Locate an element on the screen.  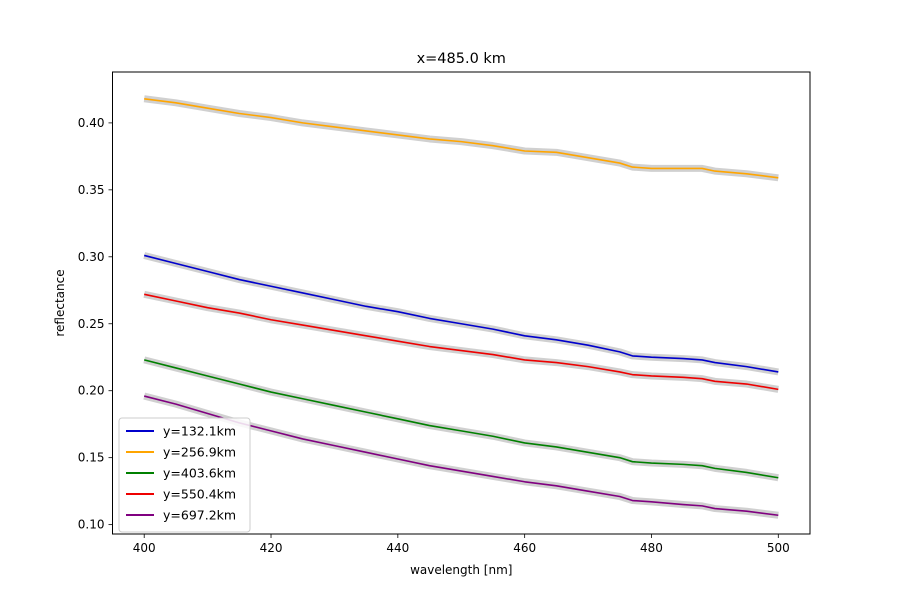
x-tick-label: 480 is located at coordinates (651, 548).